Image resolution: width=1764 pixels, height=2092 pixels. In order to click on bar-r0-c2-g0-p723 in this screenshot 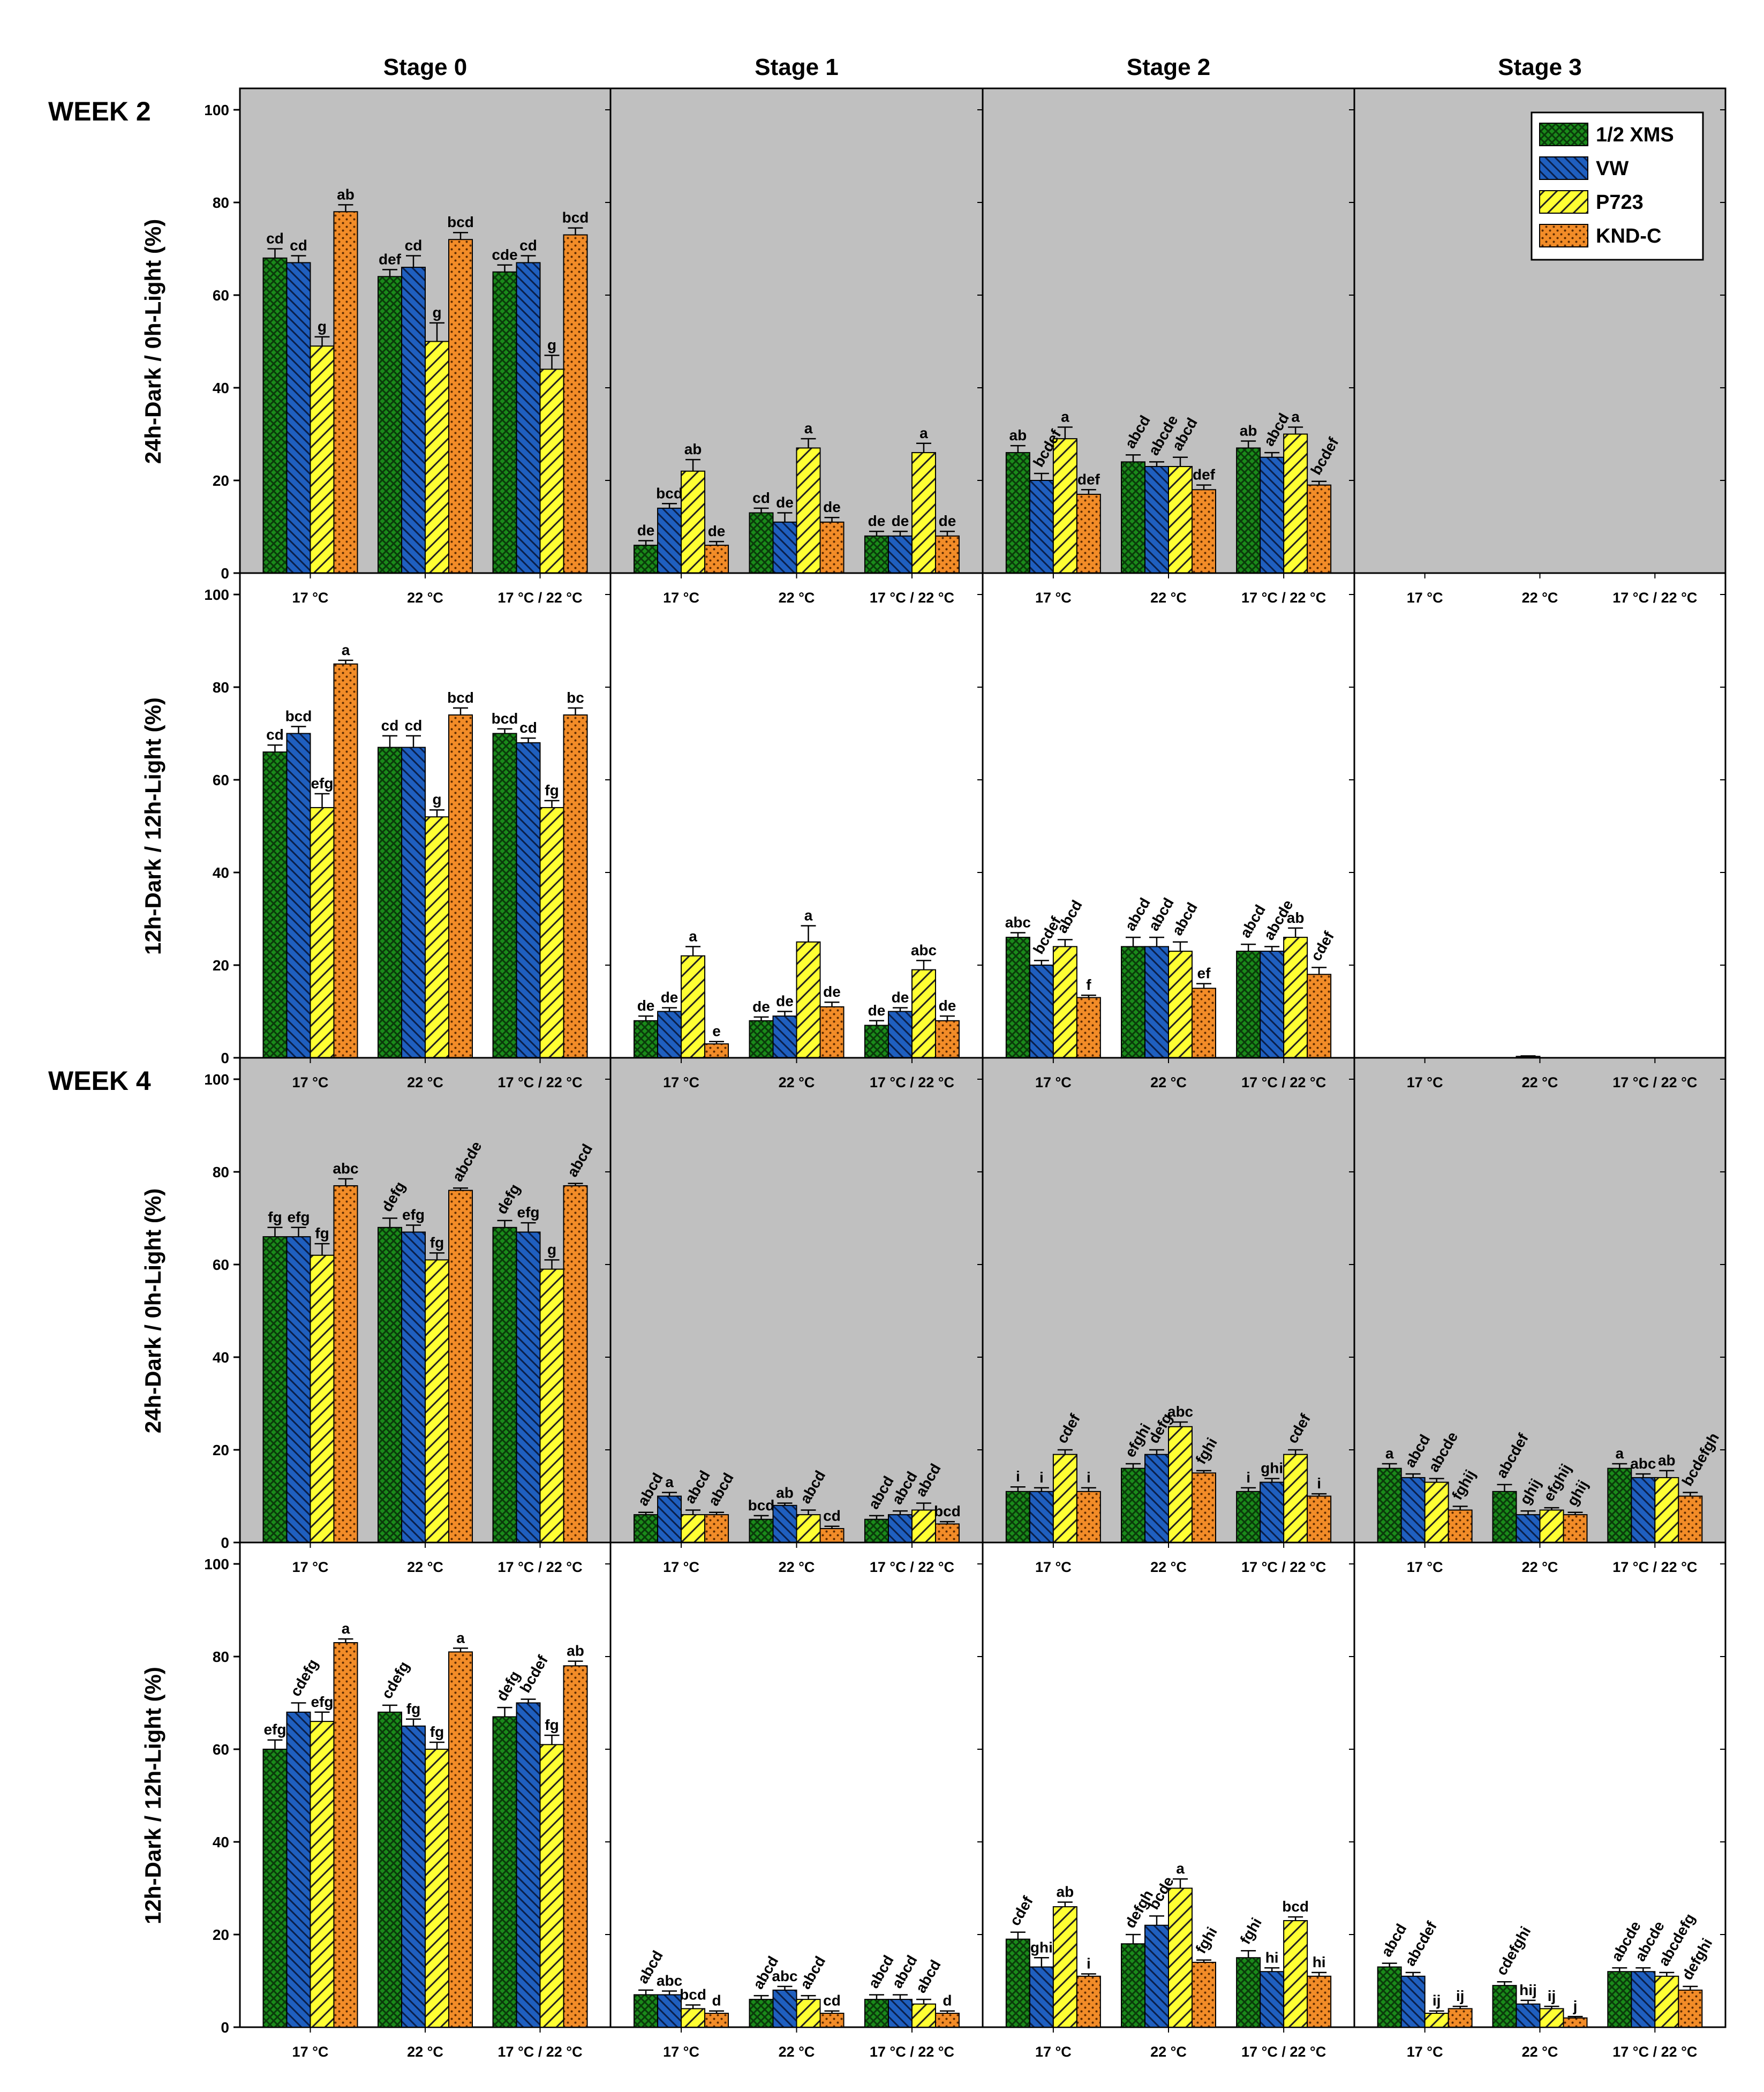, I will do `click(1064, 506)`.